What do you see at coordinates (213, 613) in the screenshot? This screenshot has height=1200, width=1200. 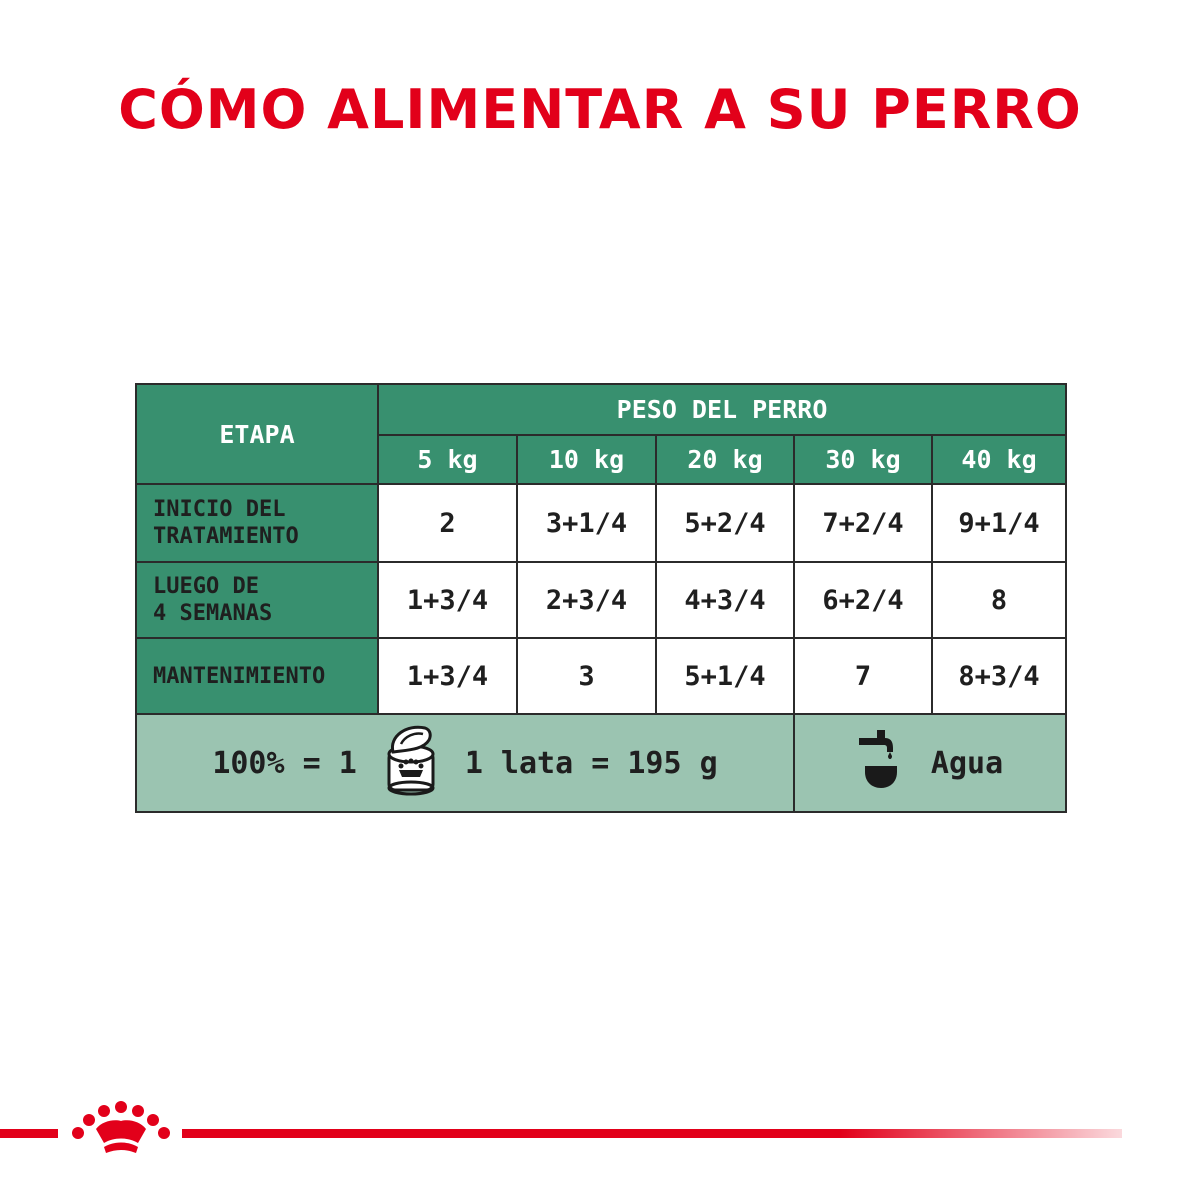 I see `row-label-line: 4 SEMANAS` at bounding box center [213, 613].